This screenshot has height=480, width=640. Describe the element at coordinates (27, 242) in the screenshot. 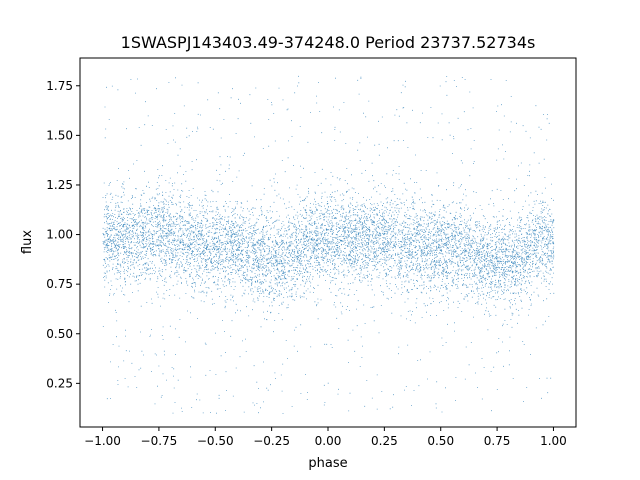

I see `y-axis-label: flux` at that location.